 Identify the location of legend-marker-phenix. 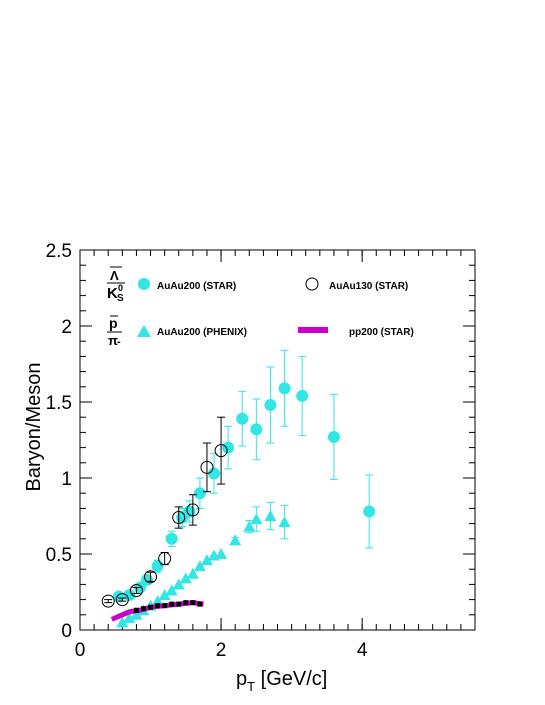
(144, 331).